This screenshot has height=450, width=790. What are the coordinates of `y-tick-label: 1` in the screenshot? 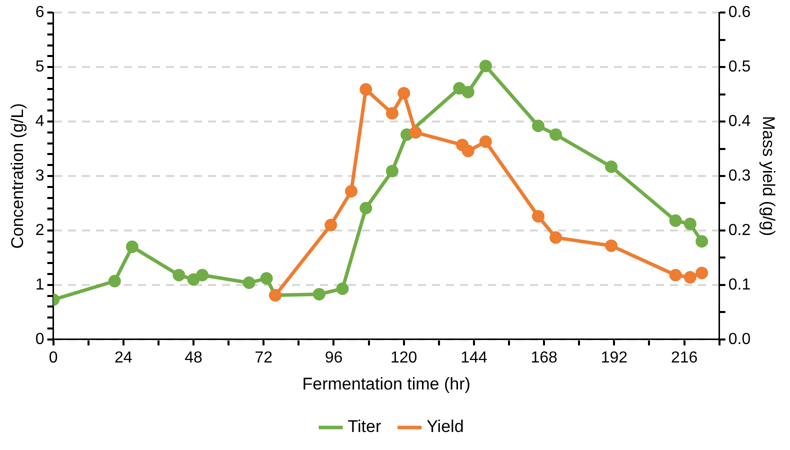 It's located at (39, 285).